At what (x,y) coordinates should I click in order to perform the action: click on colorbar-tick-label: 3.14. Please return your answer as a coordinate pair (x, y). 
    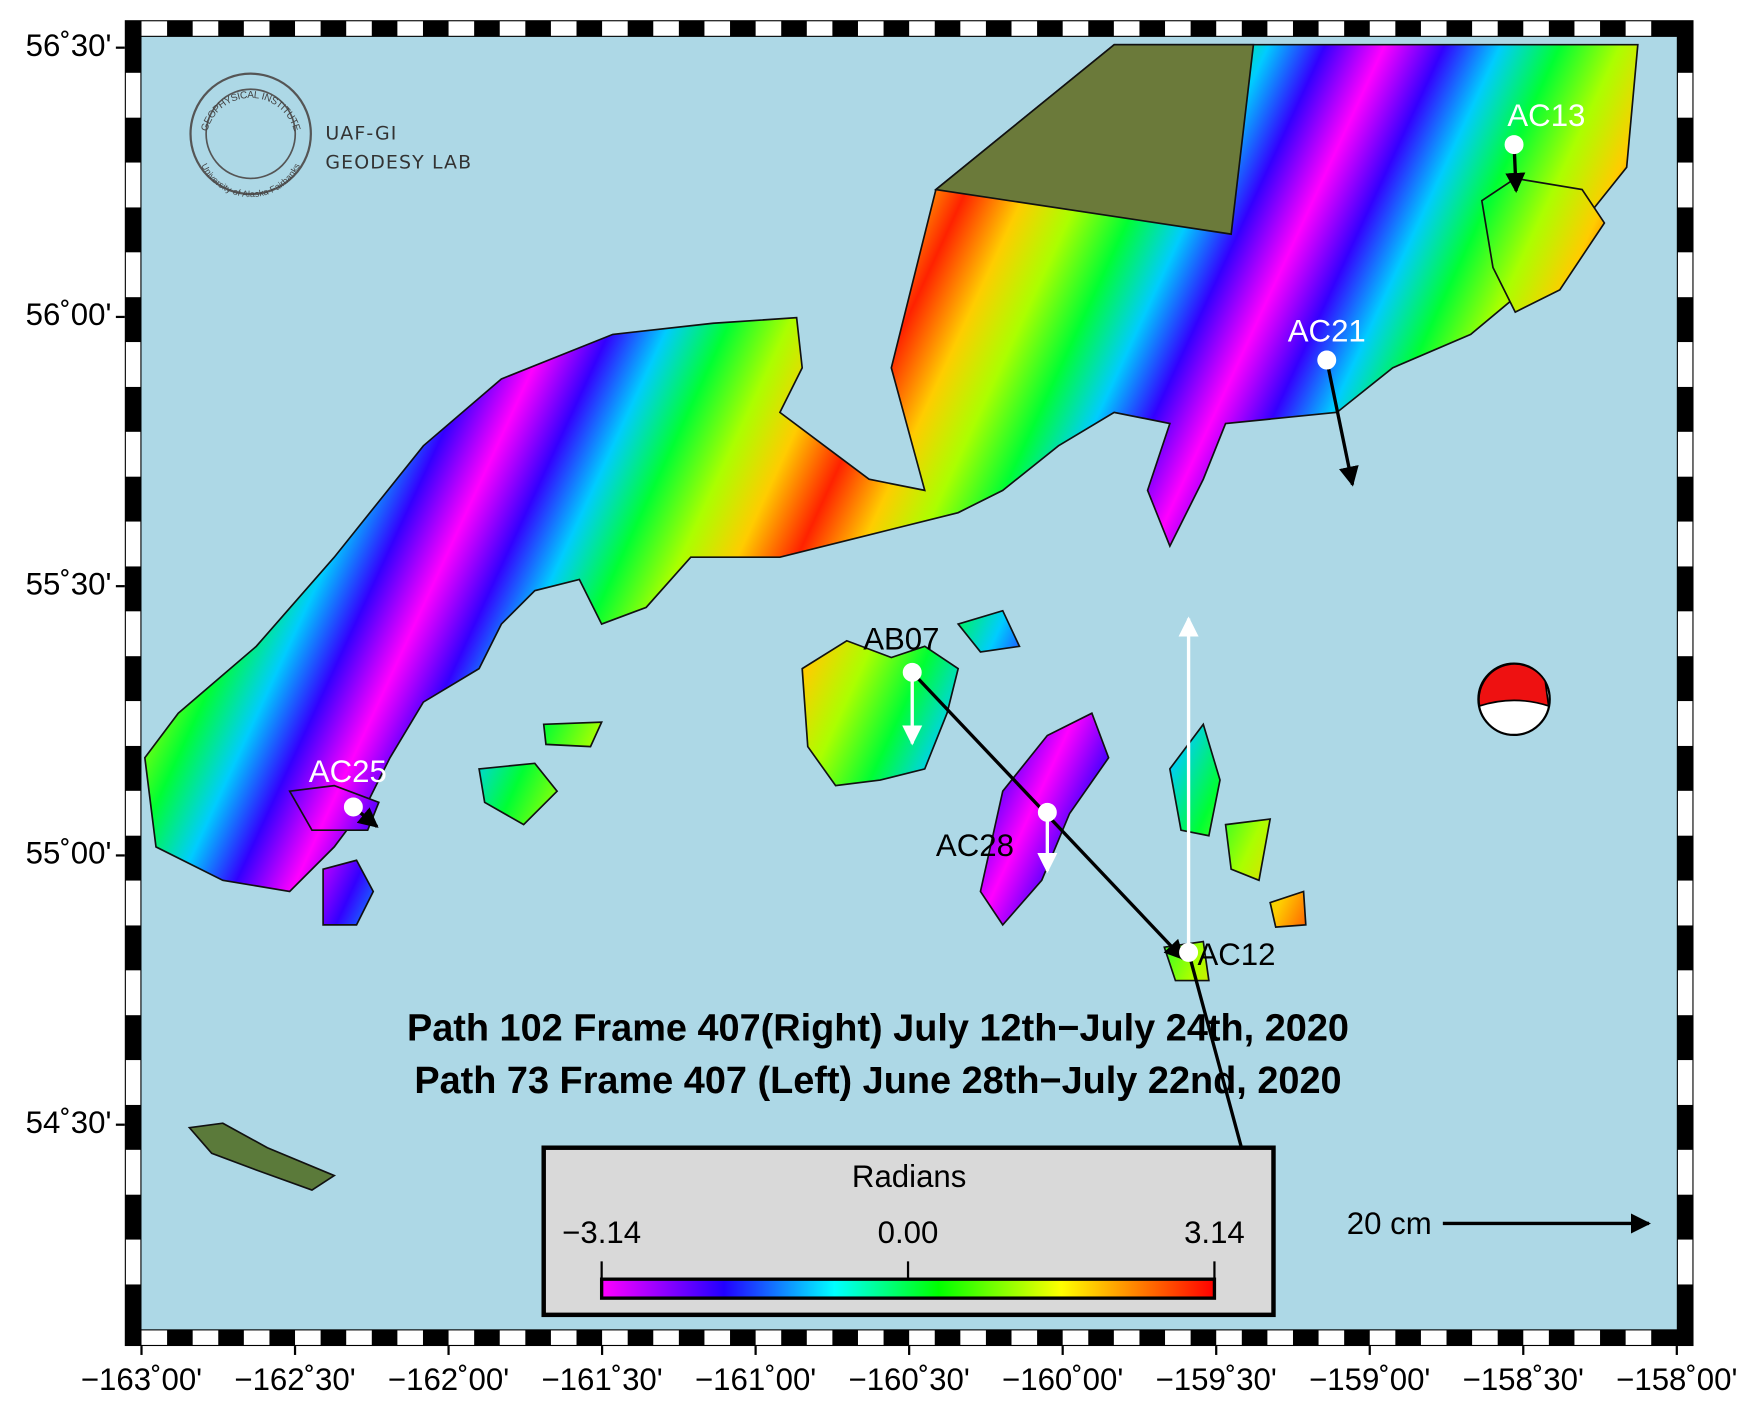
    Looking at the image, I should click on (1214, 1232).